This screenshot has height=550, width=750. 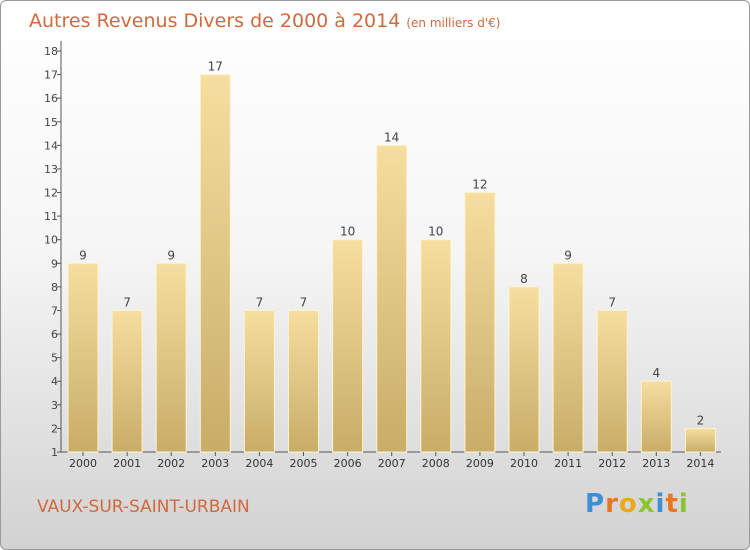 I want to click on bar-value-label: 17, so click(x=215, y=67).